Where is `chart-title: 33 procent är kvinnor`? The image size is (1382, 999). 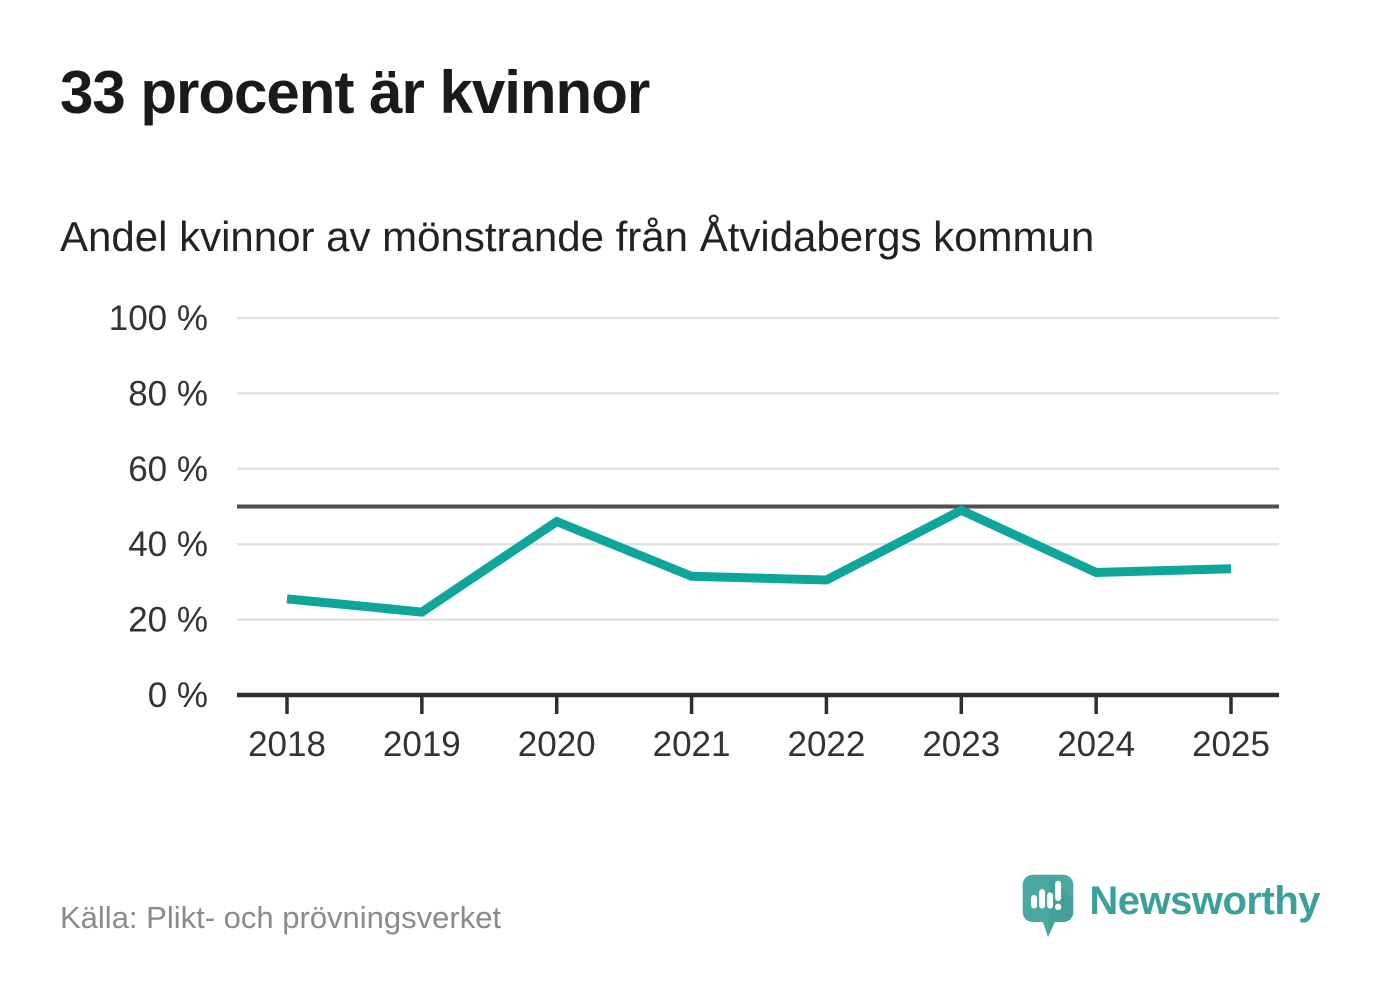 chart-title: 33 procent är kvinnor is located at coordinates (355, 92).